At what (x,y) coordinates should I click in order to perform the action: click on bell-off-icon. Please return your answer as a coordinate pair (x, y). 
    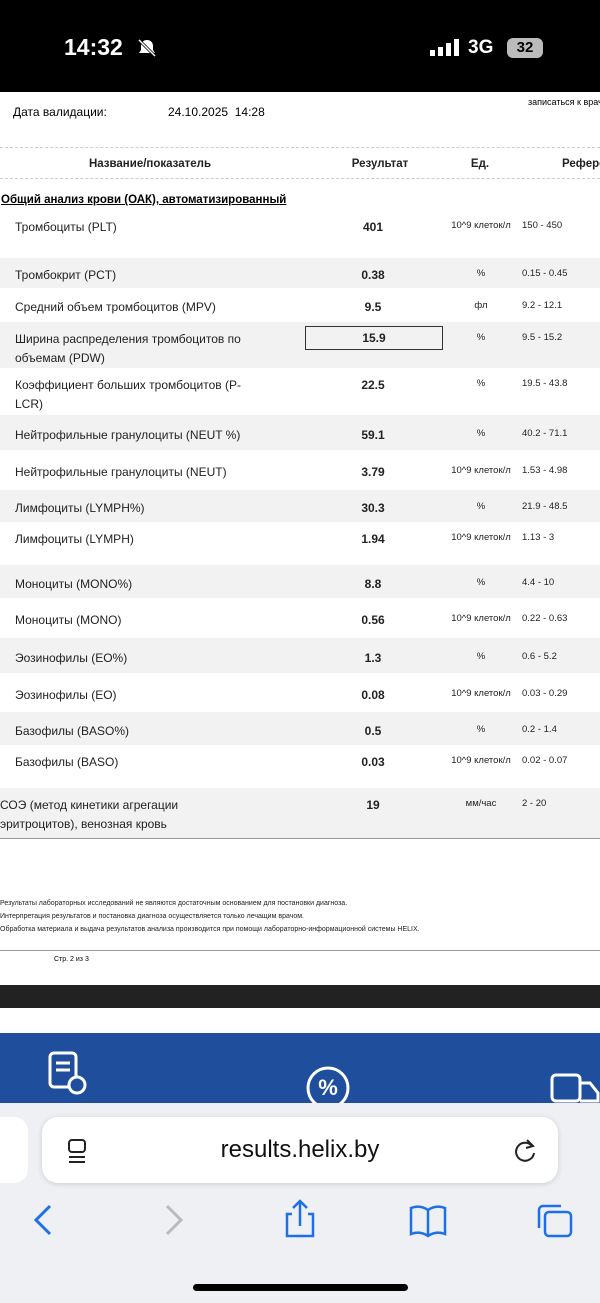
    Looking at the image, I should click on (147, 48).